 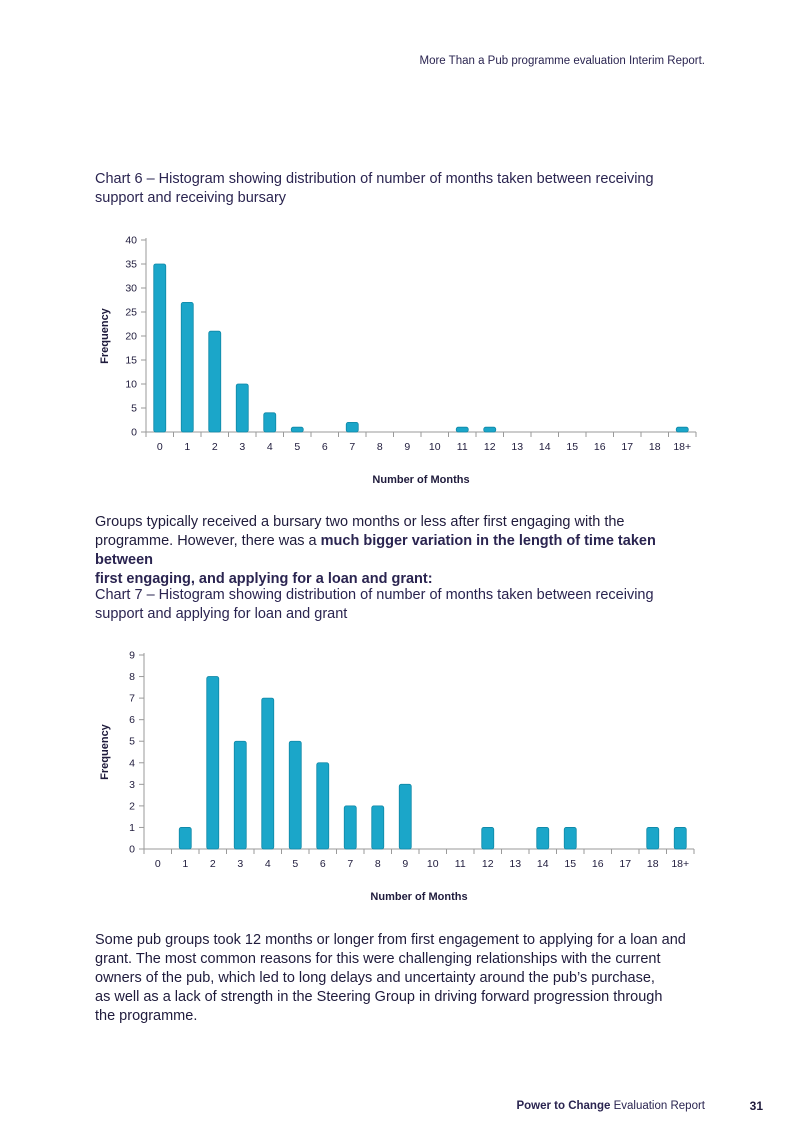 I want to click on page-number: 31, so click(x=756, y=1106).